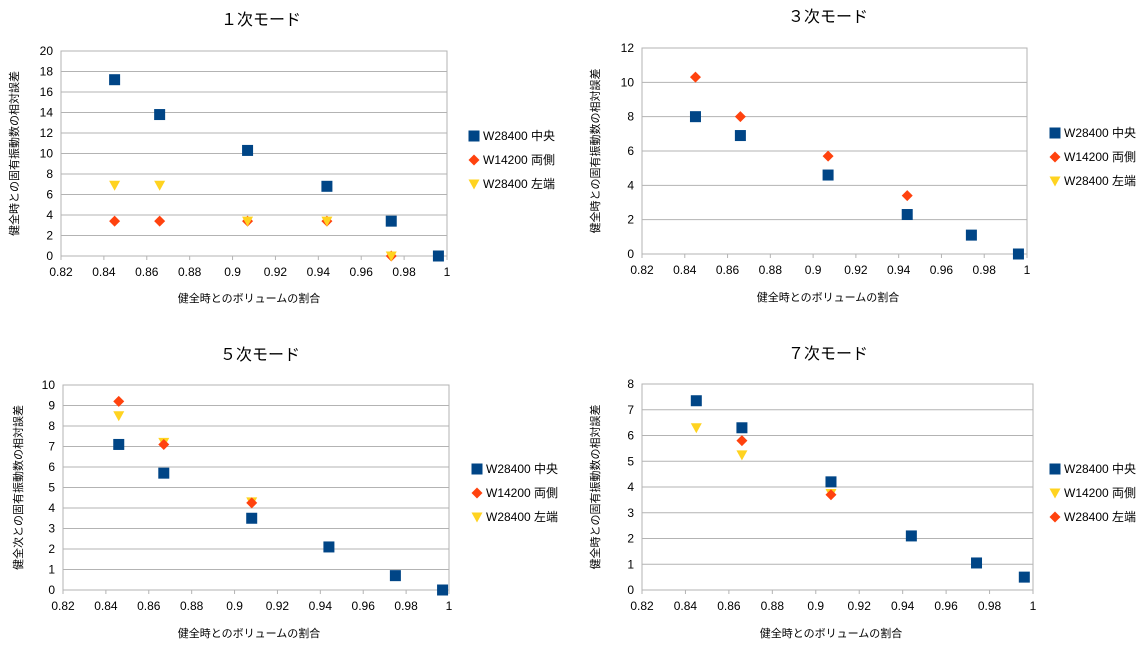 The image size is (1145, 647). Describe the element at coordinates (14, 153) in the screenshot. I see `y-axis-label: 健全時との固有振動数の相対誤差` at that location.